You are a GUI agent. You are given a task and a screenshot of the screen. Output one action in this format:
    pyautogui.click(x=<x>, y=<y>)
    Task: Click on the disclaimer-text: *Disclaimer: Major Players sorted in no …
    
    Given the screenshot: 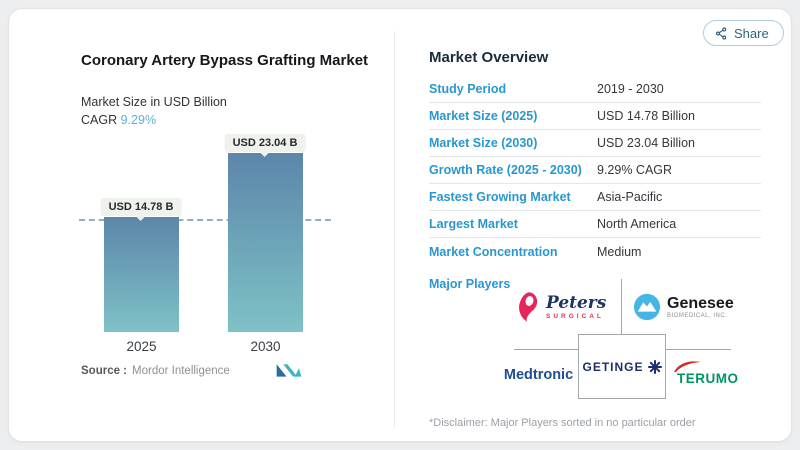 What is the action you would take?
    pyautogui.click(x=562, y=423)
    